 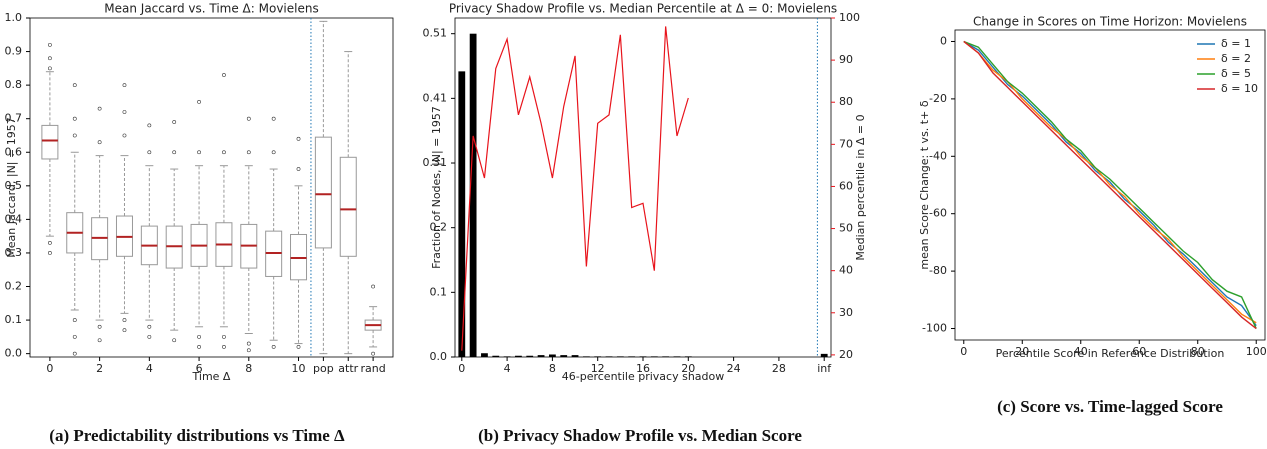 What do you see at coordinates (688, 368) in the screenshot?
I see `x-tick-label: 20` at bounding box center [688, 368].